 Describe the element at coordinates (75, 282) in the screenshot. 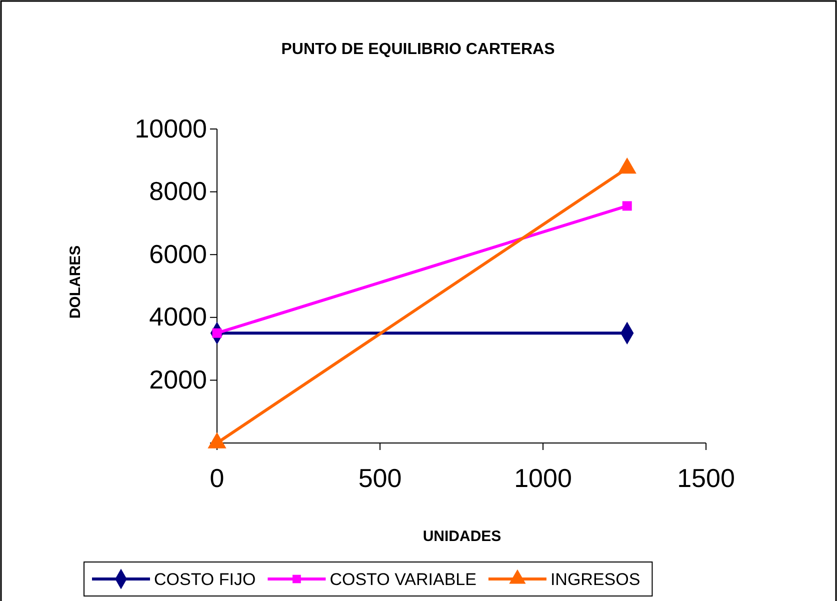

I see `y-axis-title: DOLARES` at that location.